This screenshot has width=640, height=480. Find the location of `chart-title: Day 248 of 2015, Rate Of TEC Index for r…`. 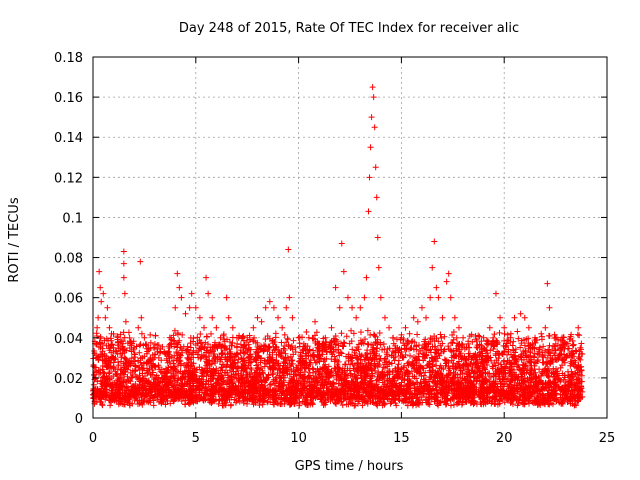

chart-title: Day 248 of 2015, Rate Of TEC Index for r… is located at coordinates (349, 28).